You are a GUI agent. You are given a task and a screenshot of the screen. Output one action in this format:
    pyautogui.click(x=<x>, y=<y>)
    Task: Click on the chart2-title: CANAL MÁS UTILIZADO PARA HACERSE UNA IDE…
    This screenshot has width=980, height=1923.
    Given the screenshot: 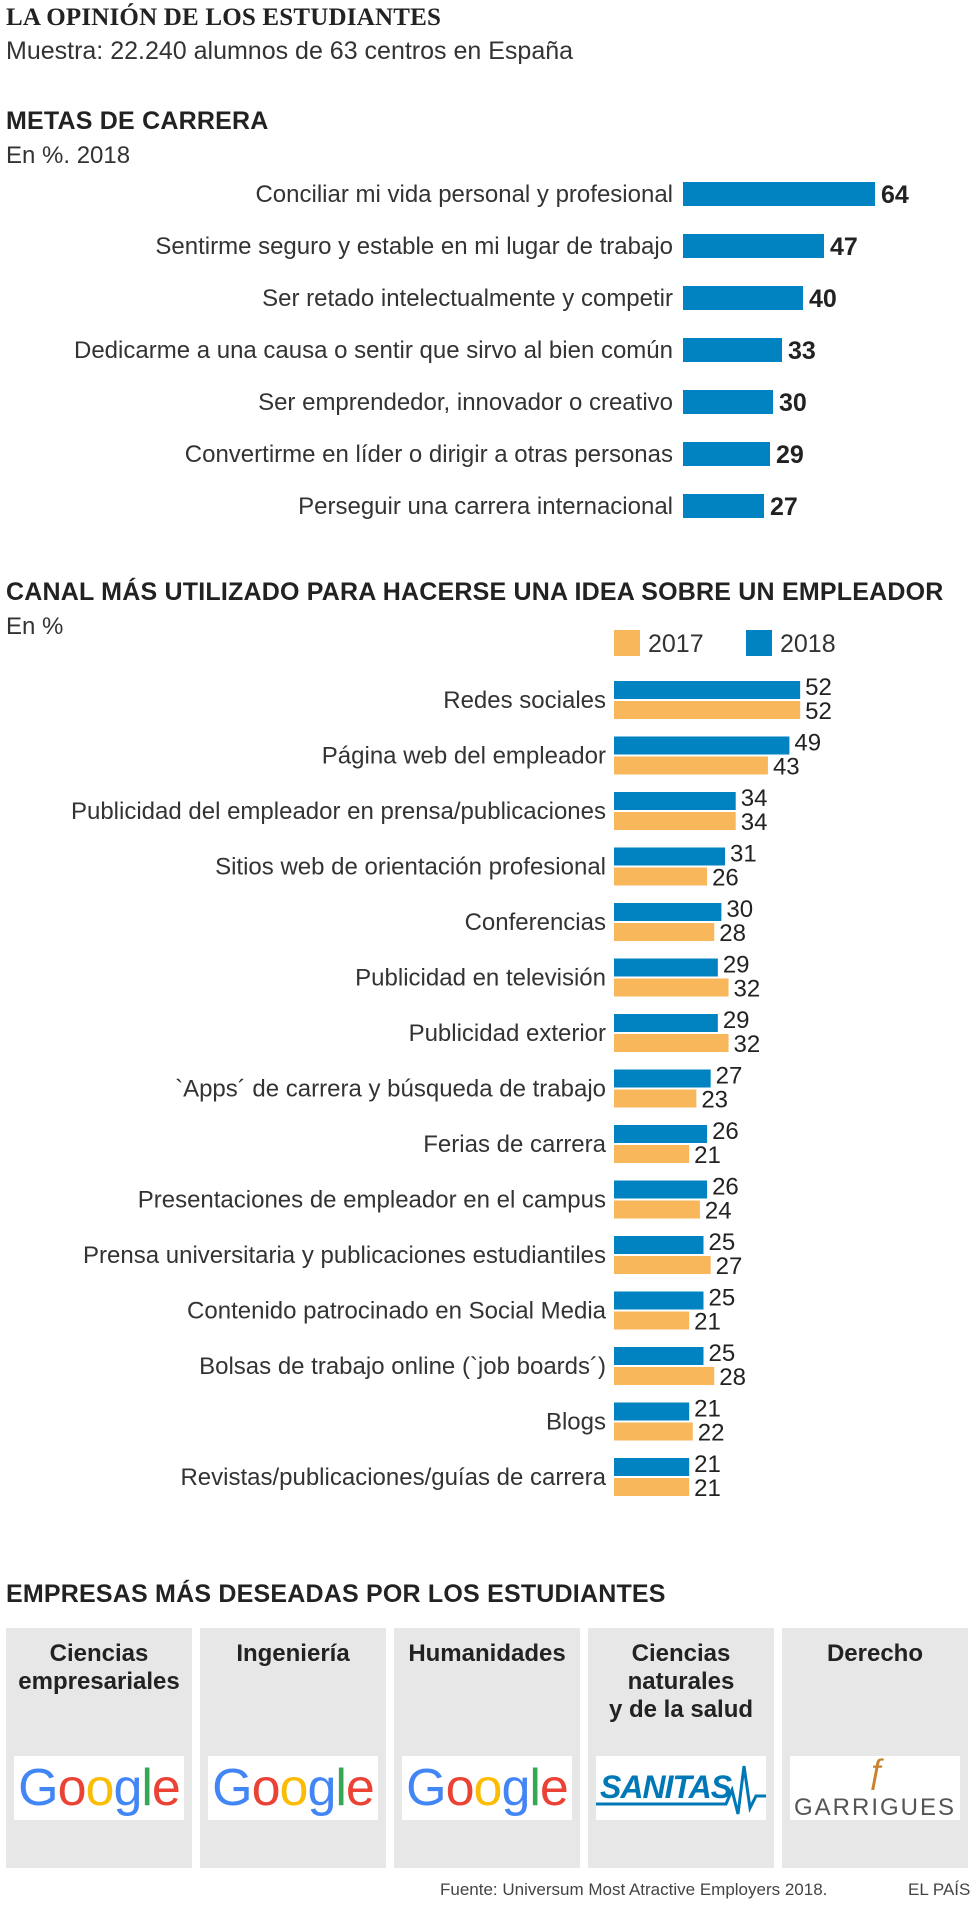 What is the action you would take?
    pyautogui.click(x=475, y=592)
    